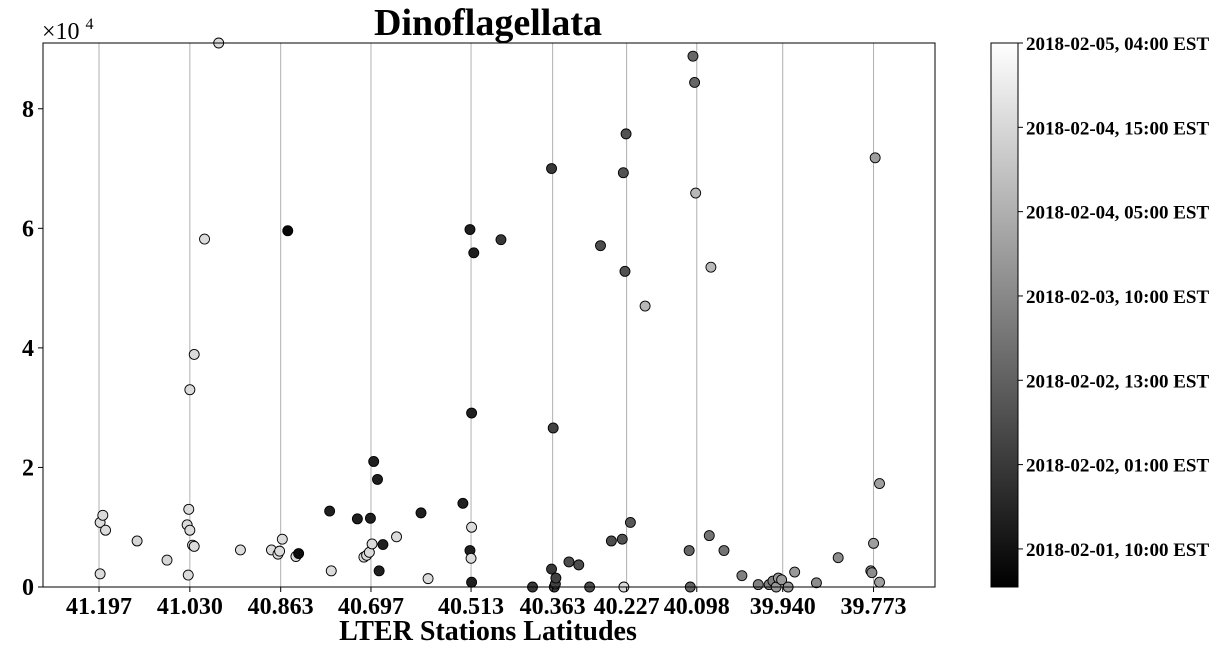 This screenshot has width=1224, height=653. Describe the element at coordinates (627, 607) in the screenshot. I see `x-tick-label: 40.227` at that location.